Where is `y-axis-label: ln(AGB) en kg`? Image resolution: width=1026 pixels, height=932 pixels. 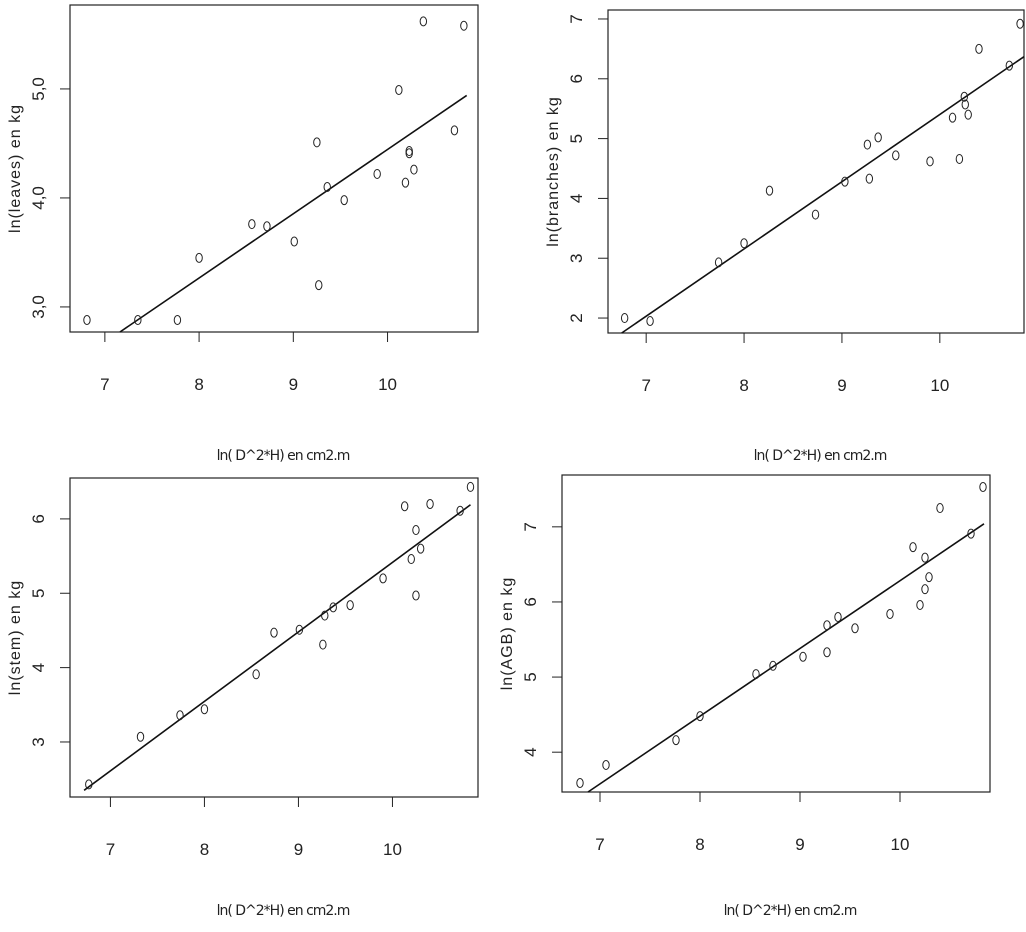 y-axis-label: ln(AGB) en kg is located at coordinates (507, 633).